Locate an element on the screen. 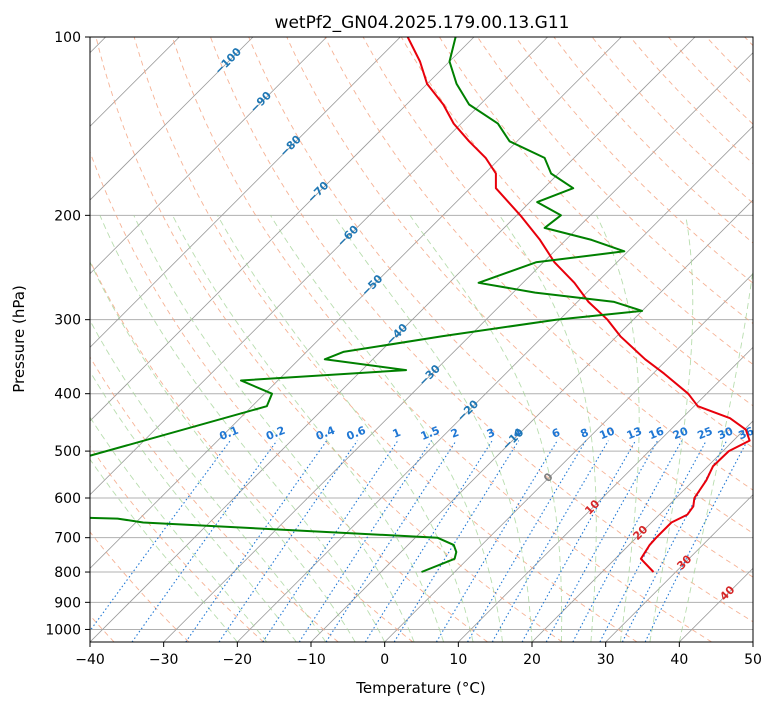  x-tick-label: 40 is located at coordinates (679, 660).